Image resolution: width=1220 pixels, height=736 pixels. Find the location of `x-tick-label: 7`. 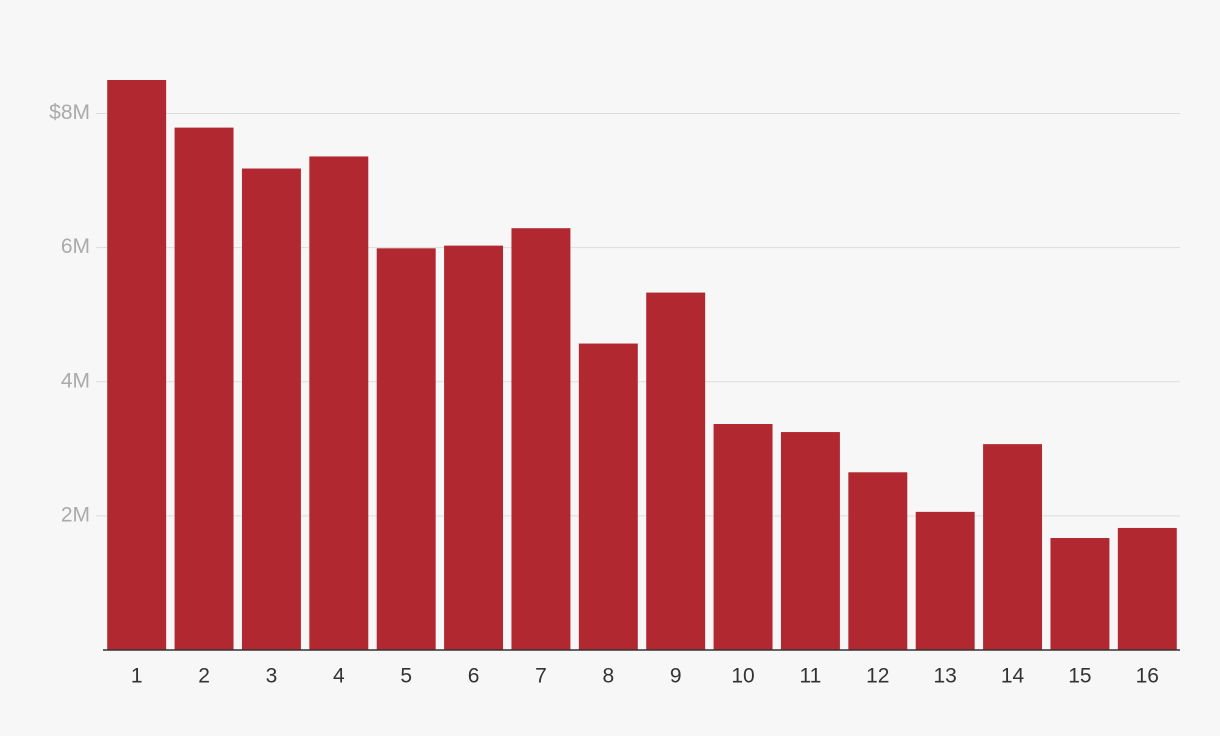

x-tick-label: 7 is located at coordinates (541, 676).